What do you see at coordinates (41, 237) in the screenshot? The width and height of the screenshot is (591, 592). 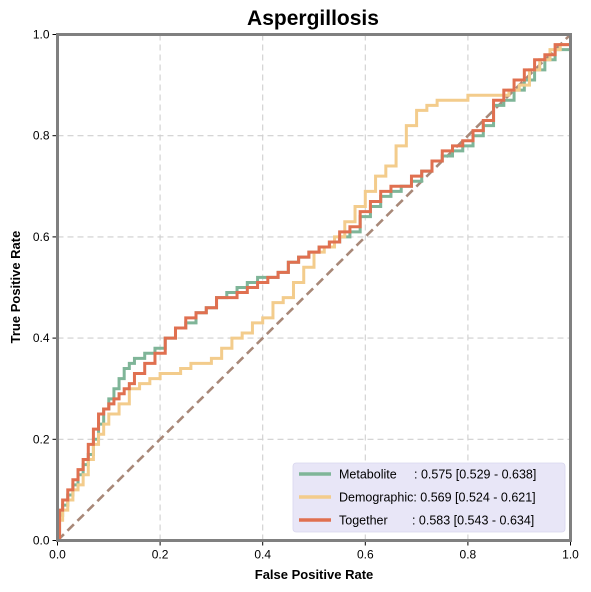 I see `y-tick-label: 0.6` at bounding box center [41, 237].